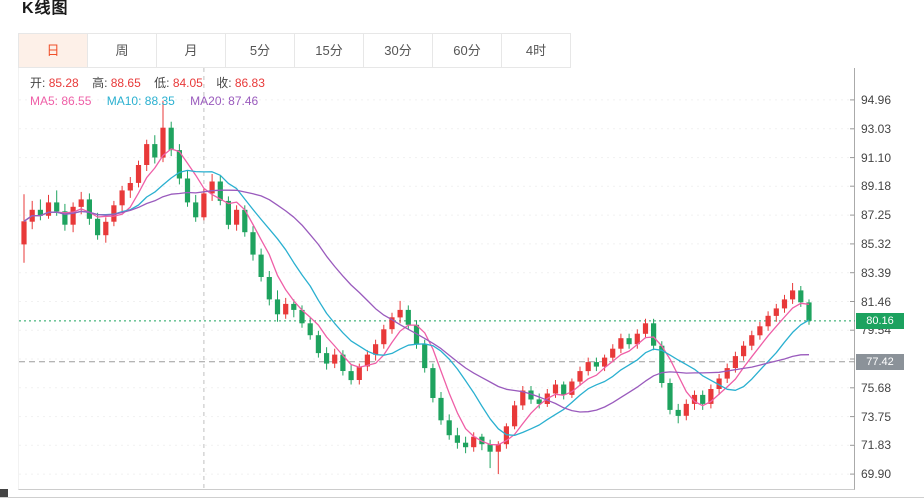 The height and width of the screenshot is (498, 924). Describe the element at coordinates (876, 128) in the screenshot. I see `y-axis-label: 93.03` at that location.